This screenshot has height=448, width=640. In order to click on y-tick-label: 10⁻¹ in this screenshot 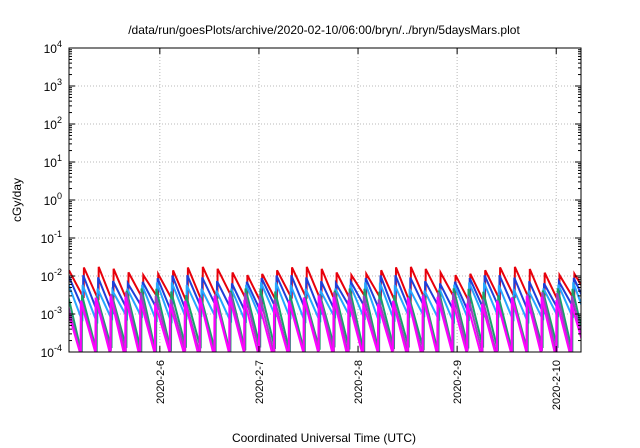, I will do `click(51, 237)`.